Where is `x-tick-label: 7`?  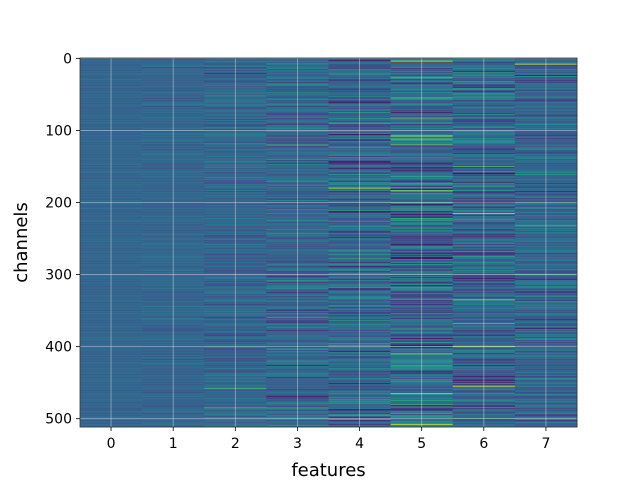
x-tick-label: 7 is located at coordinates (545, 444).